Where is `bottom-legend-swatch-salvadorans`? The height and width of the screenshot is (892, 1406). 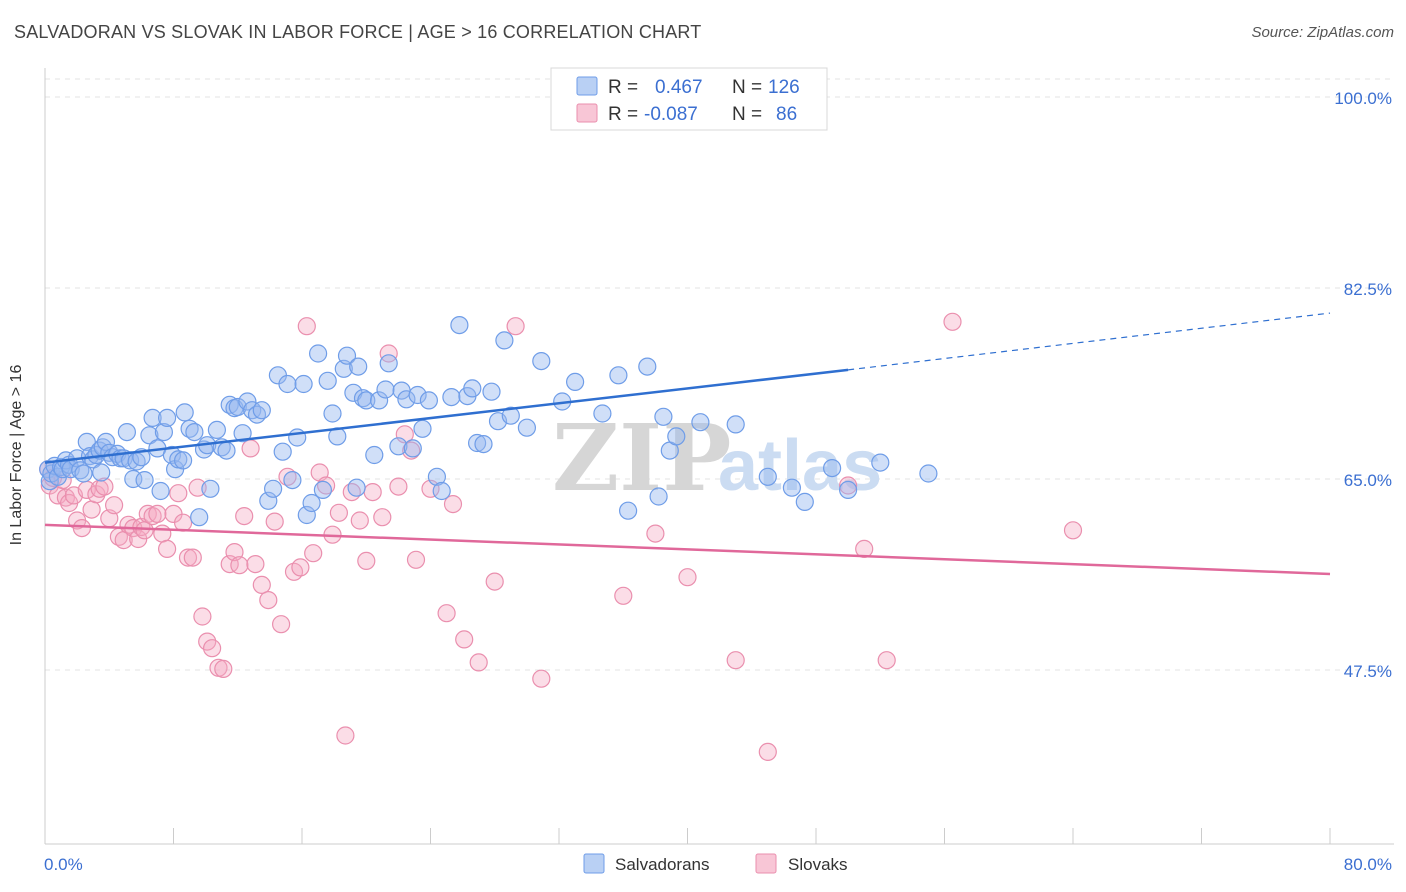 bottom-legend-swatch-salvadorans is located at coordinates (594, 863).